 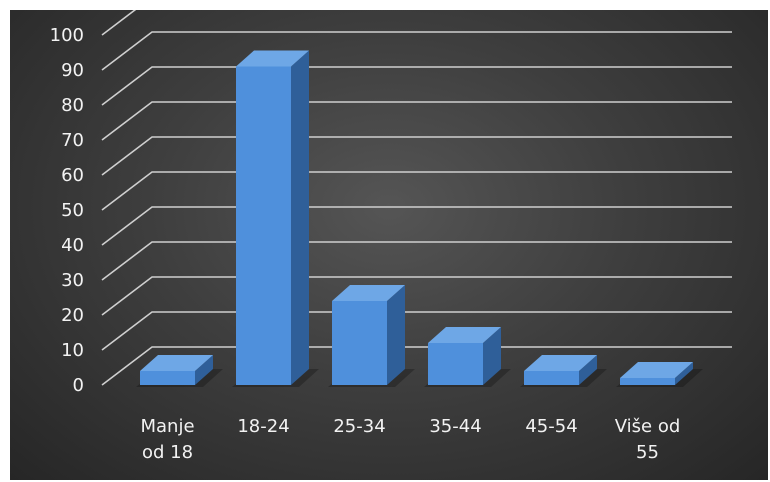 I want to click on bar-shadows, so click(x=419, y=378).